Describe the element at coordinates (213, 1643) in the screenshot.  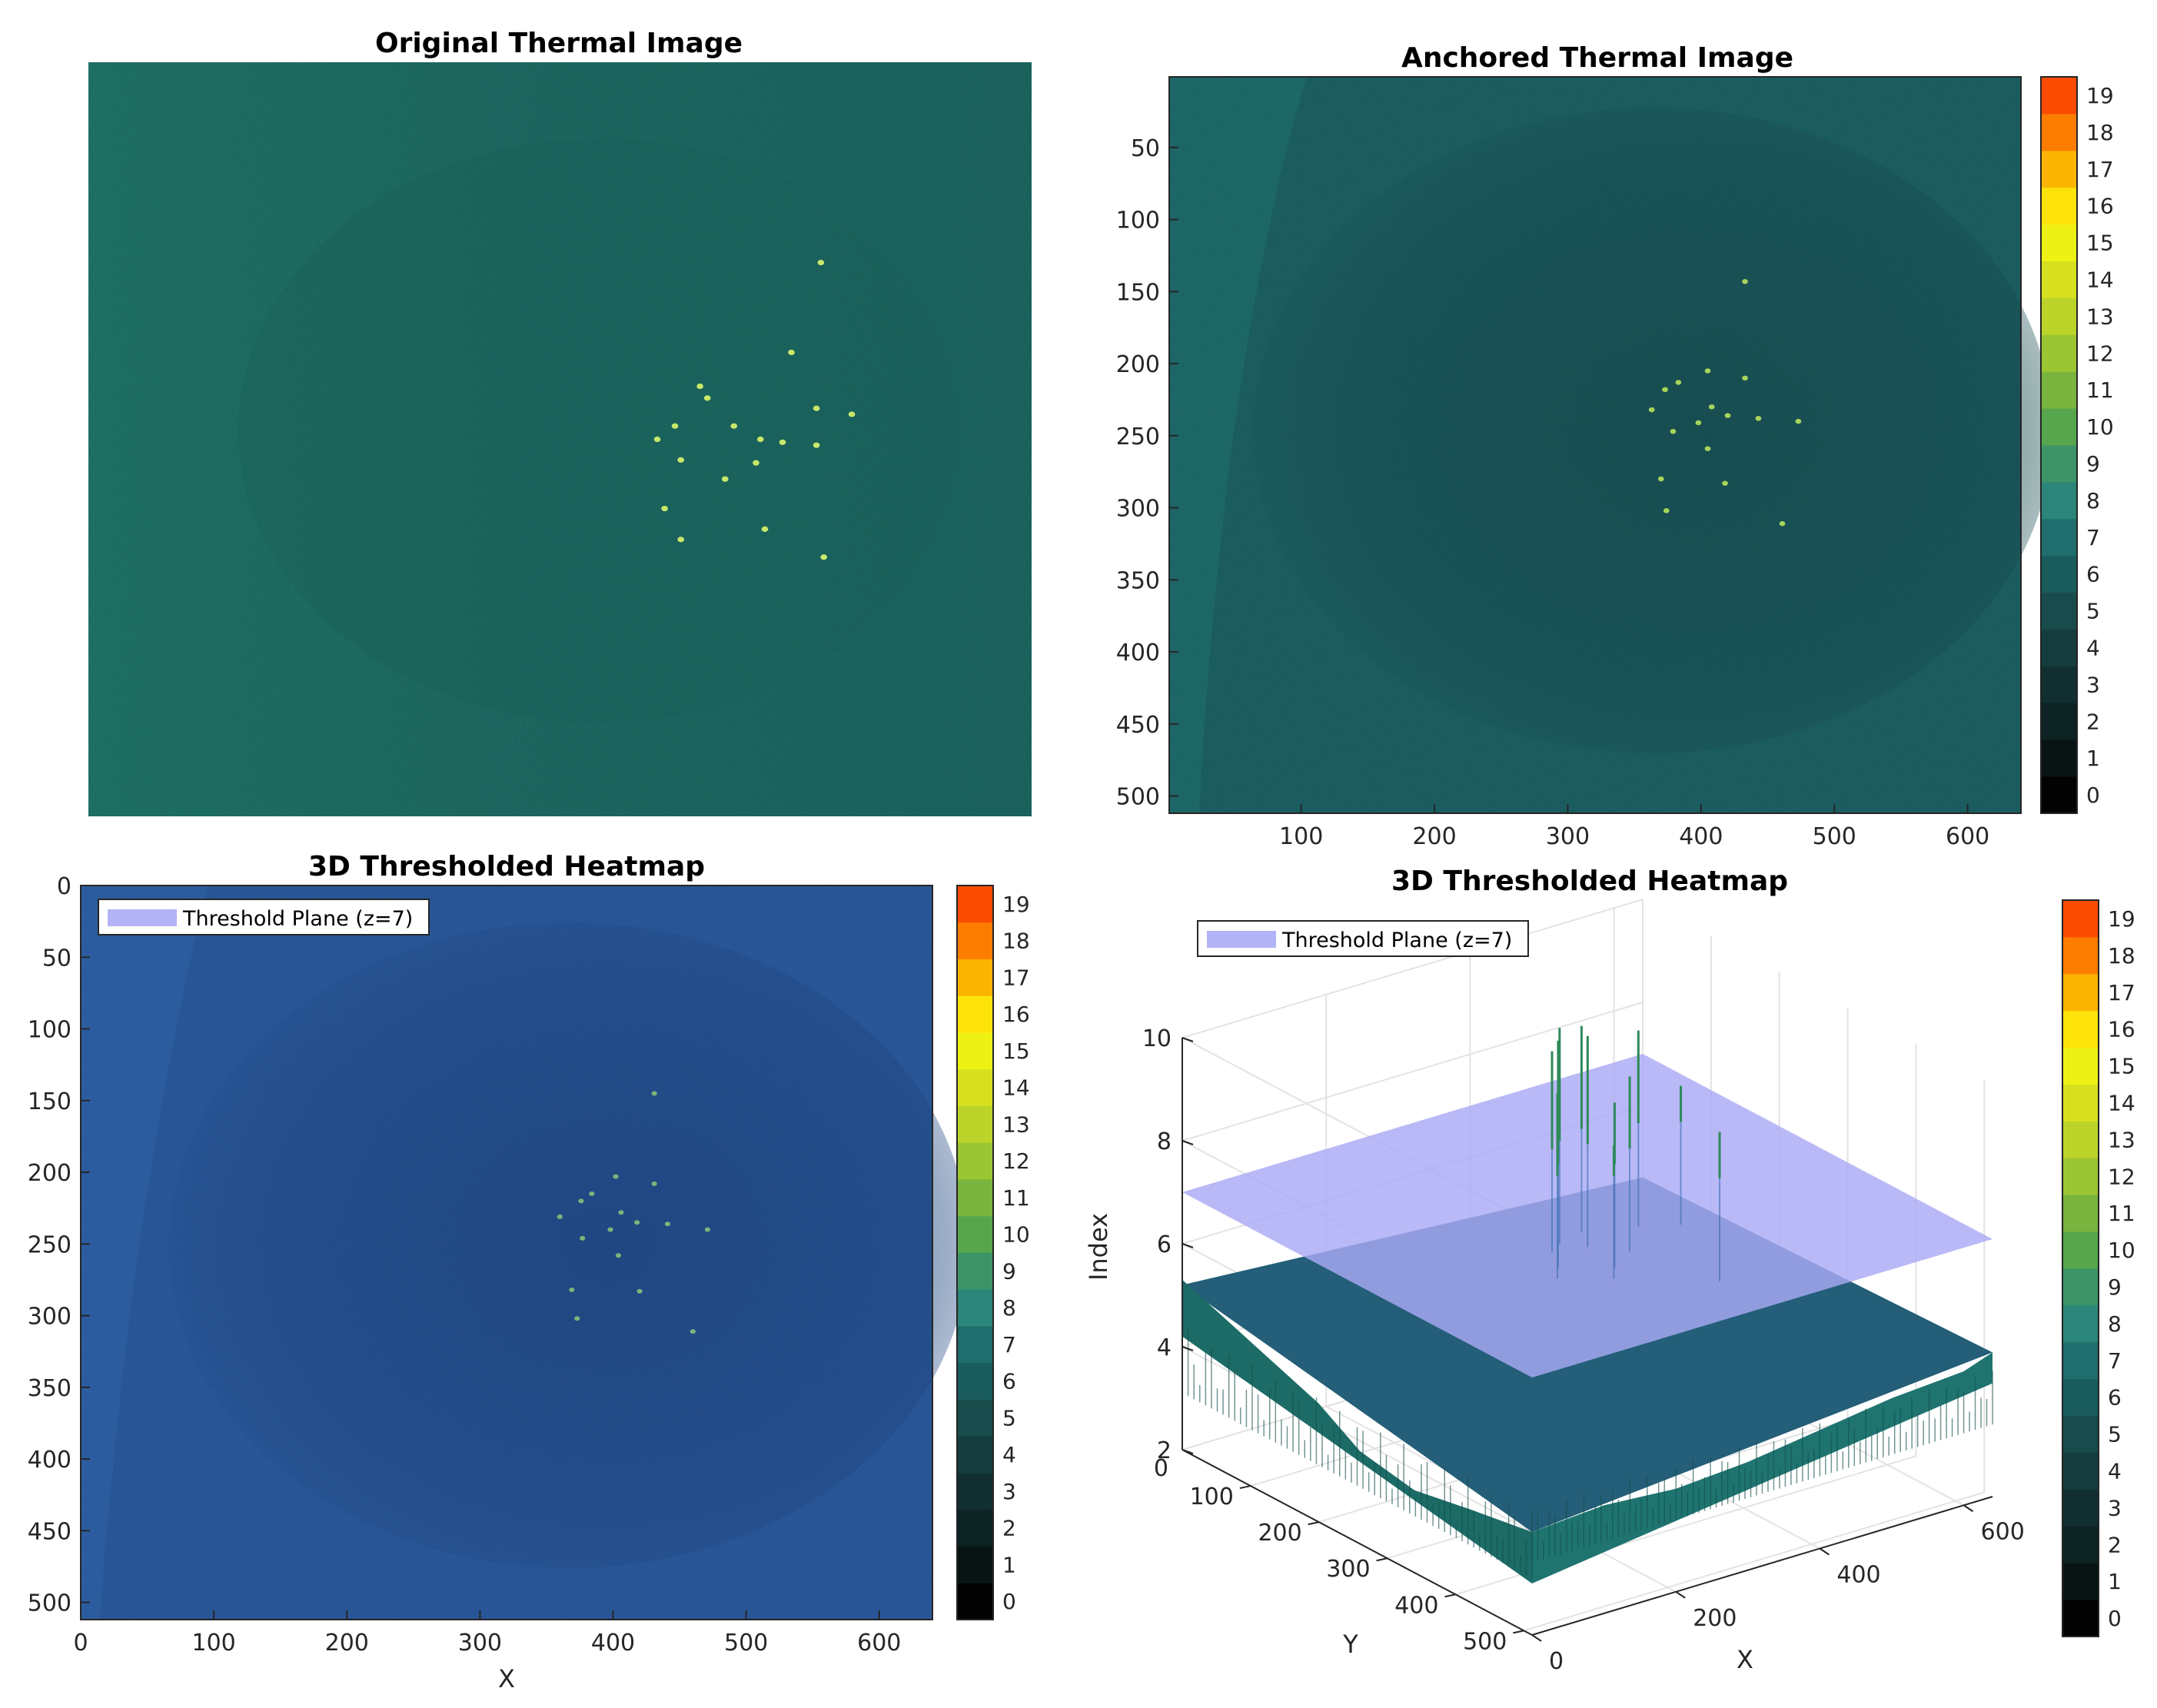
I see `x-tick-label: 100` at that location.